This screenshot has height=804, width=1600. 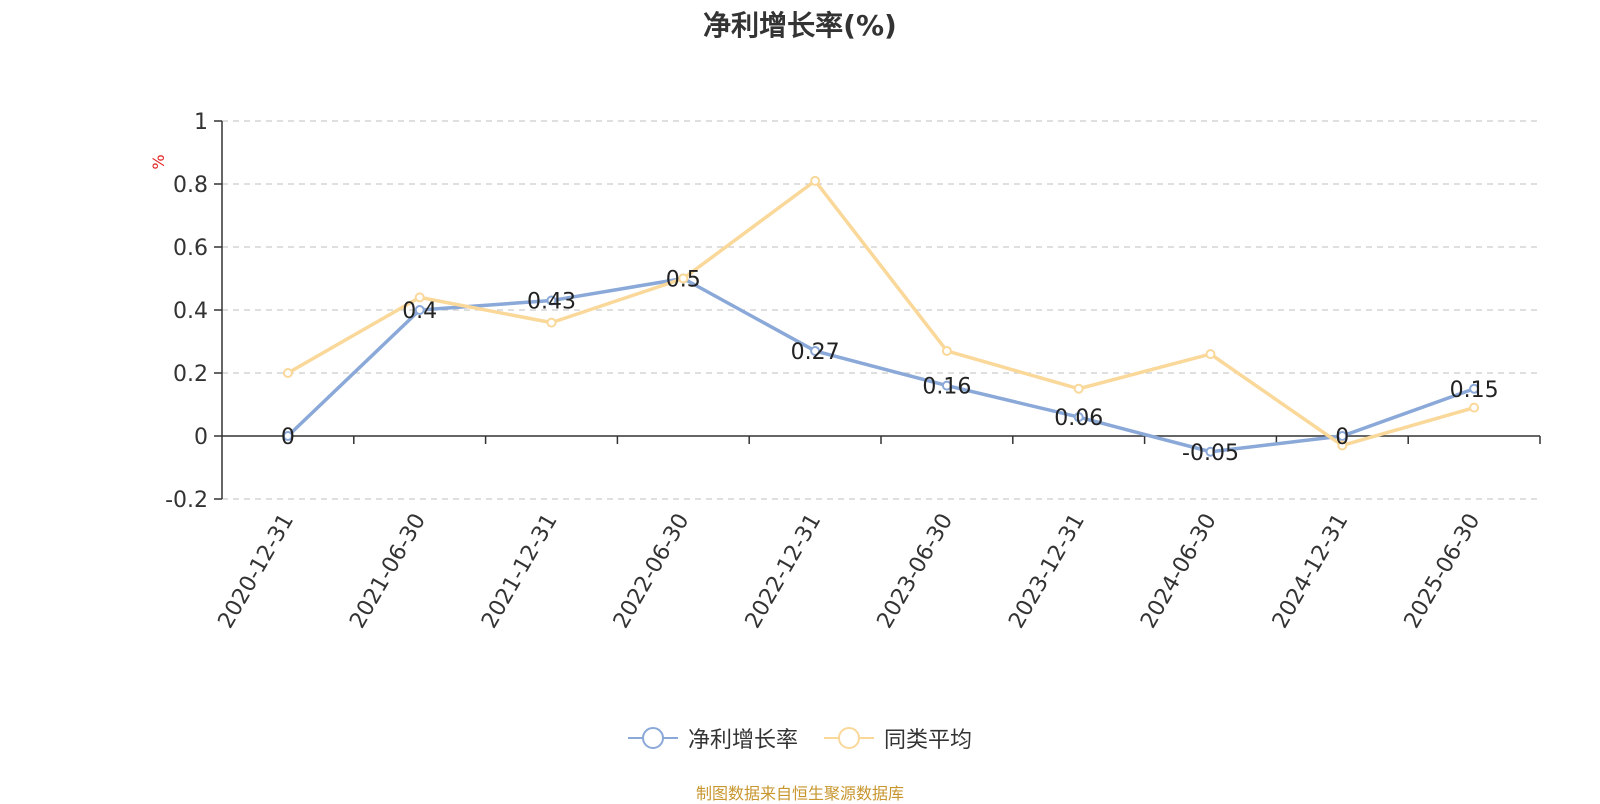 I want to click on data-label: 0.27, so click(x=815, y=352).